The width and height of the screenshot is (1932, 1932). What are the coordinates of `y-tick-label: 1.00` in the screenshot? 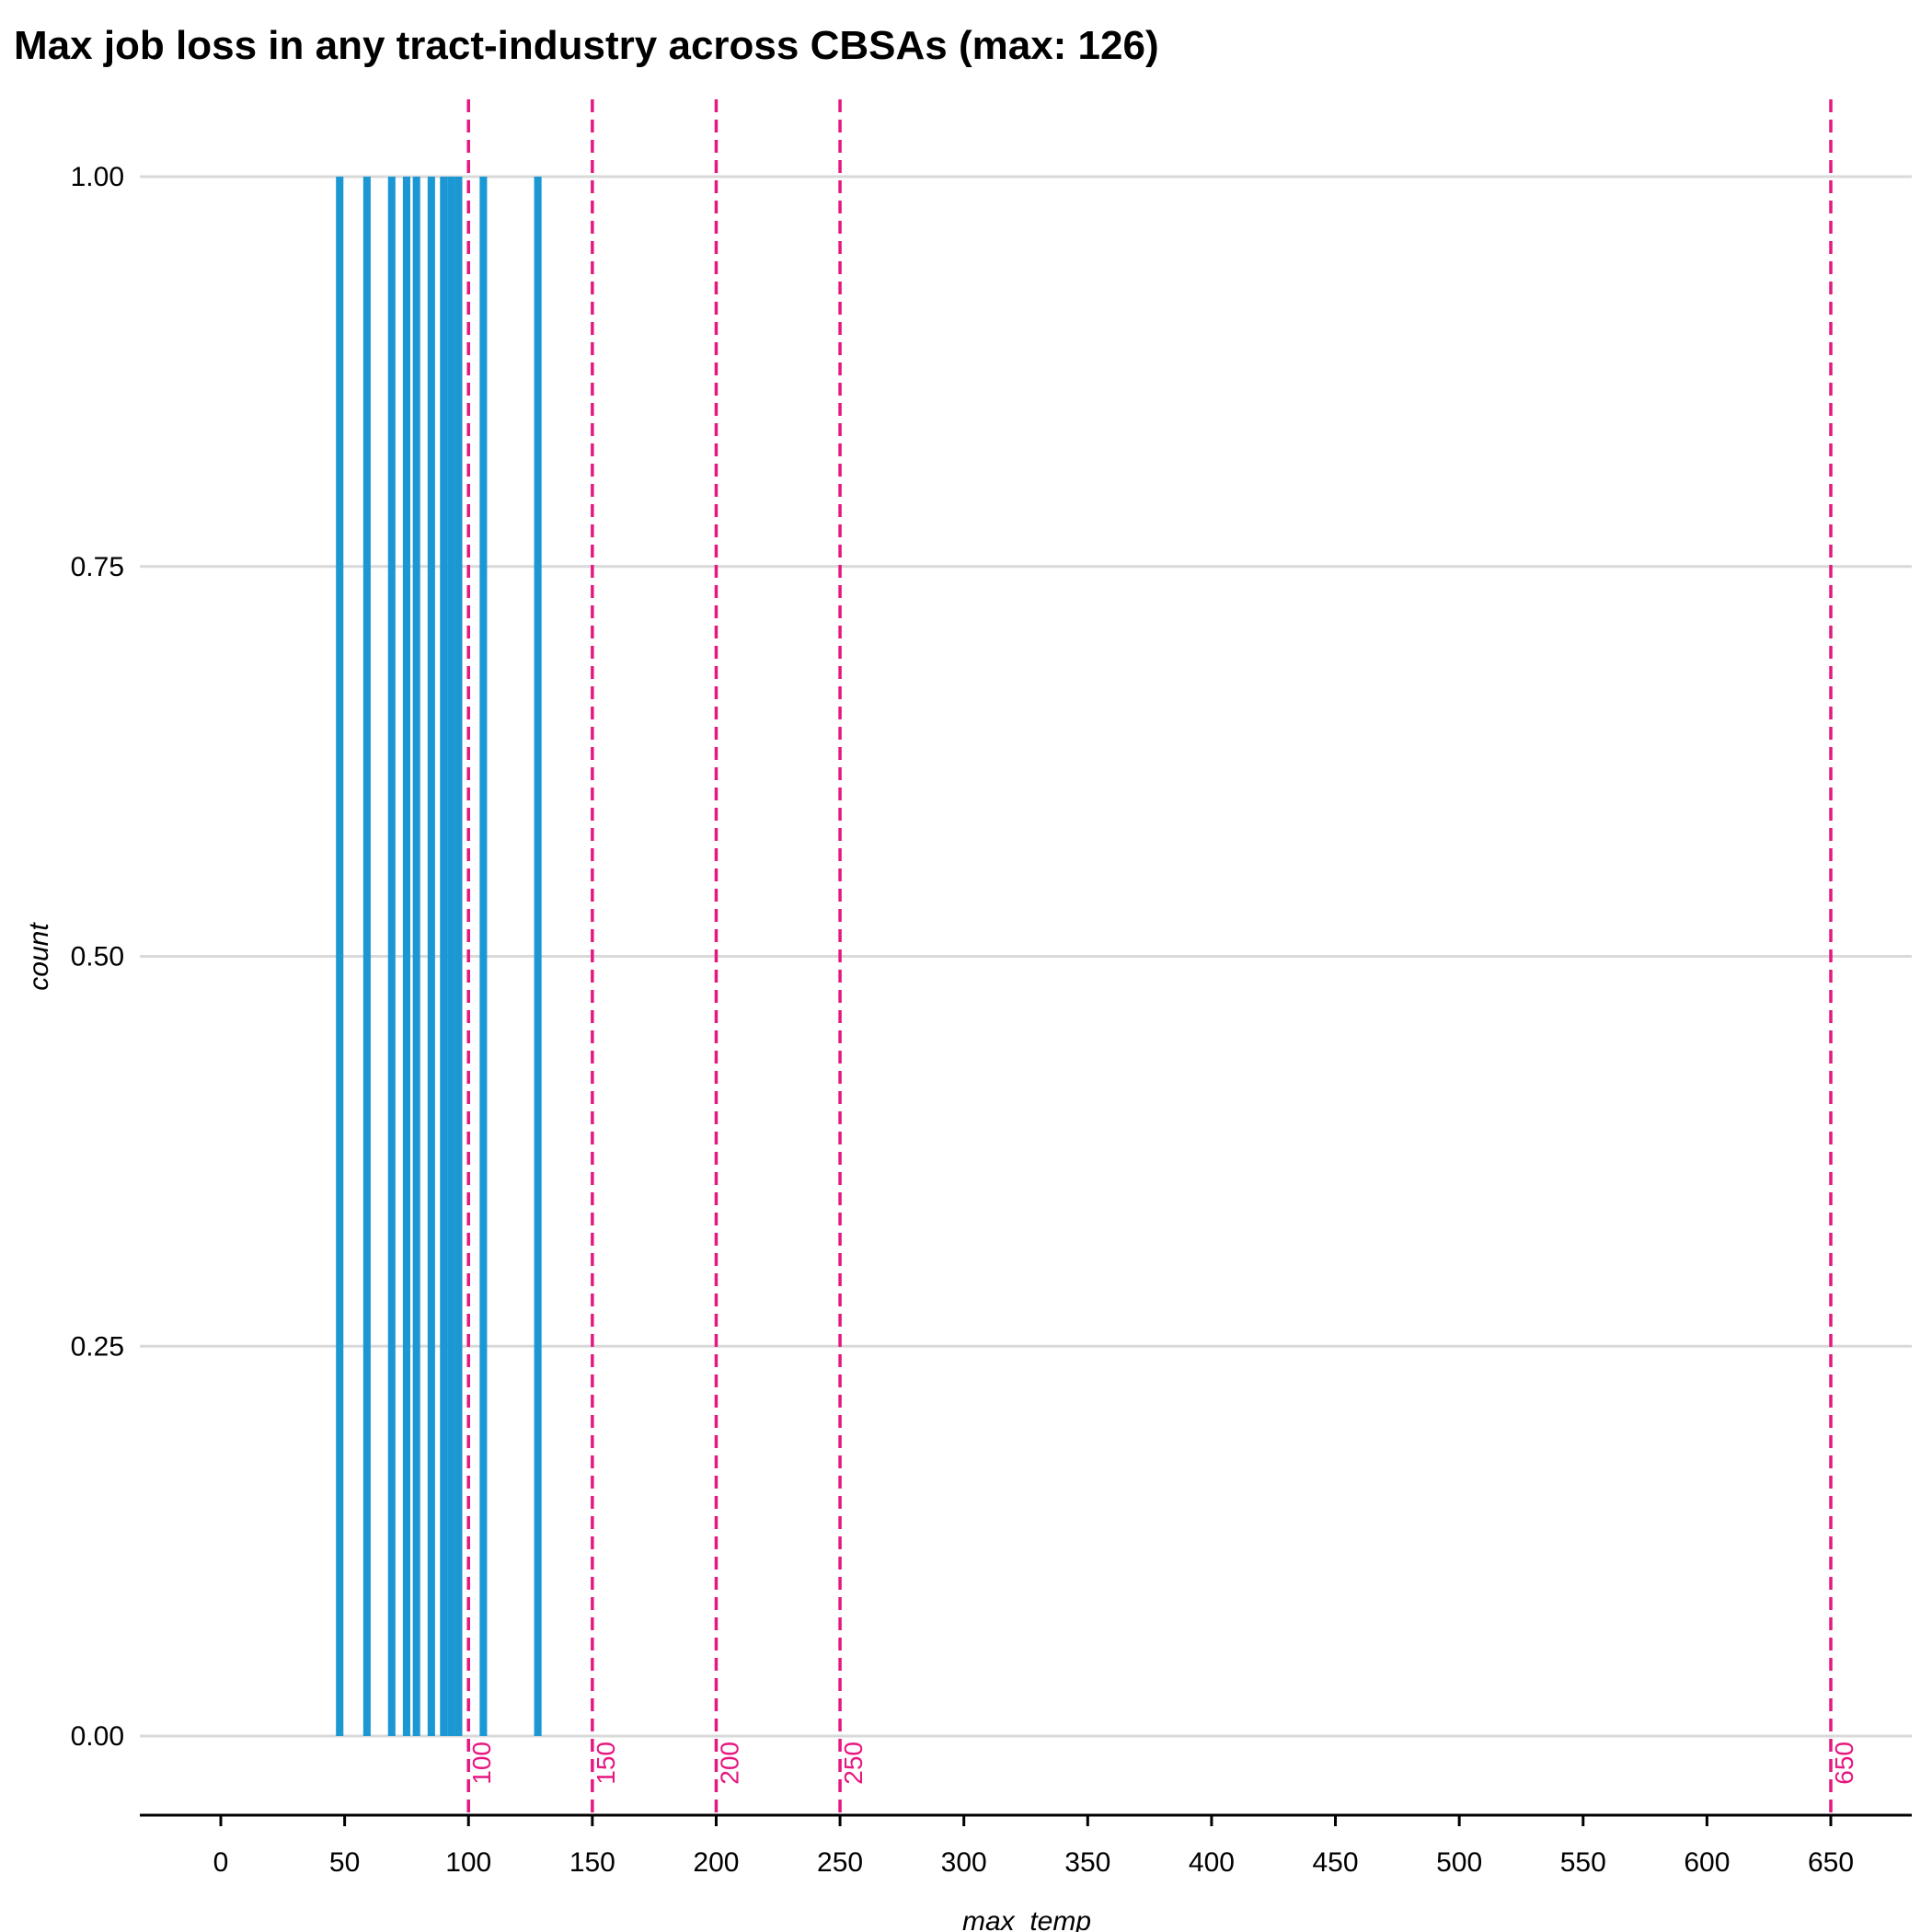 It's located at (97, 177).